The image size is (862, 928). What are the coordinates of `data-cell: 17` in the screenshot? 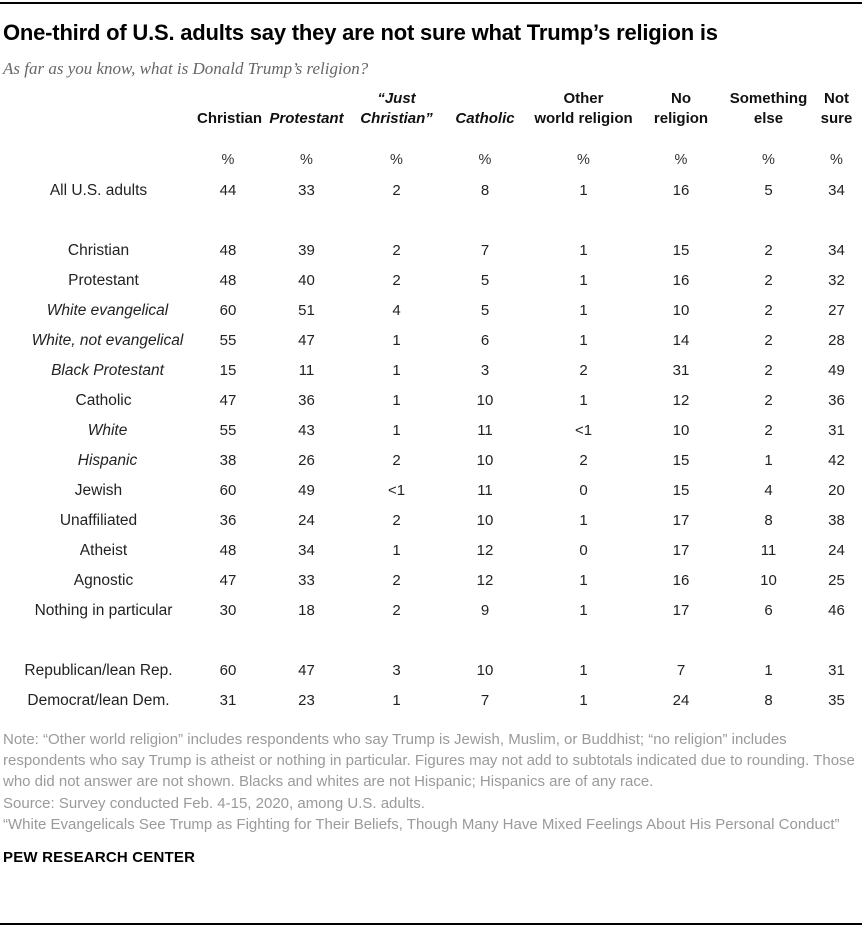 It's located at (681, 551).